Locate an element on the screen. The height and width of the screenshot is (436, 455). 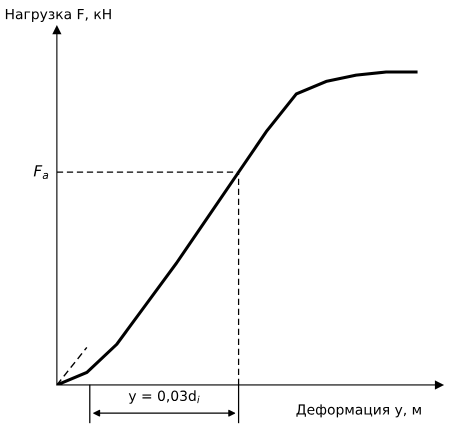
x-axis-title: Деформация y, м is located at coordinates (358, 411).